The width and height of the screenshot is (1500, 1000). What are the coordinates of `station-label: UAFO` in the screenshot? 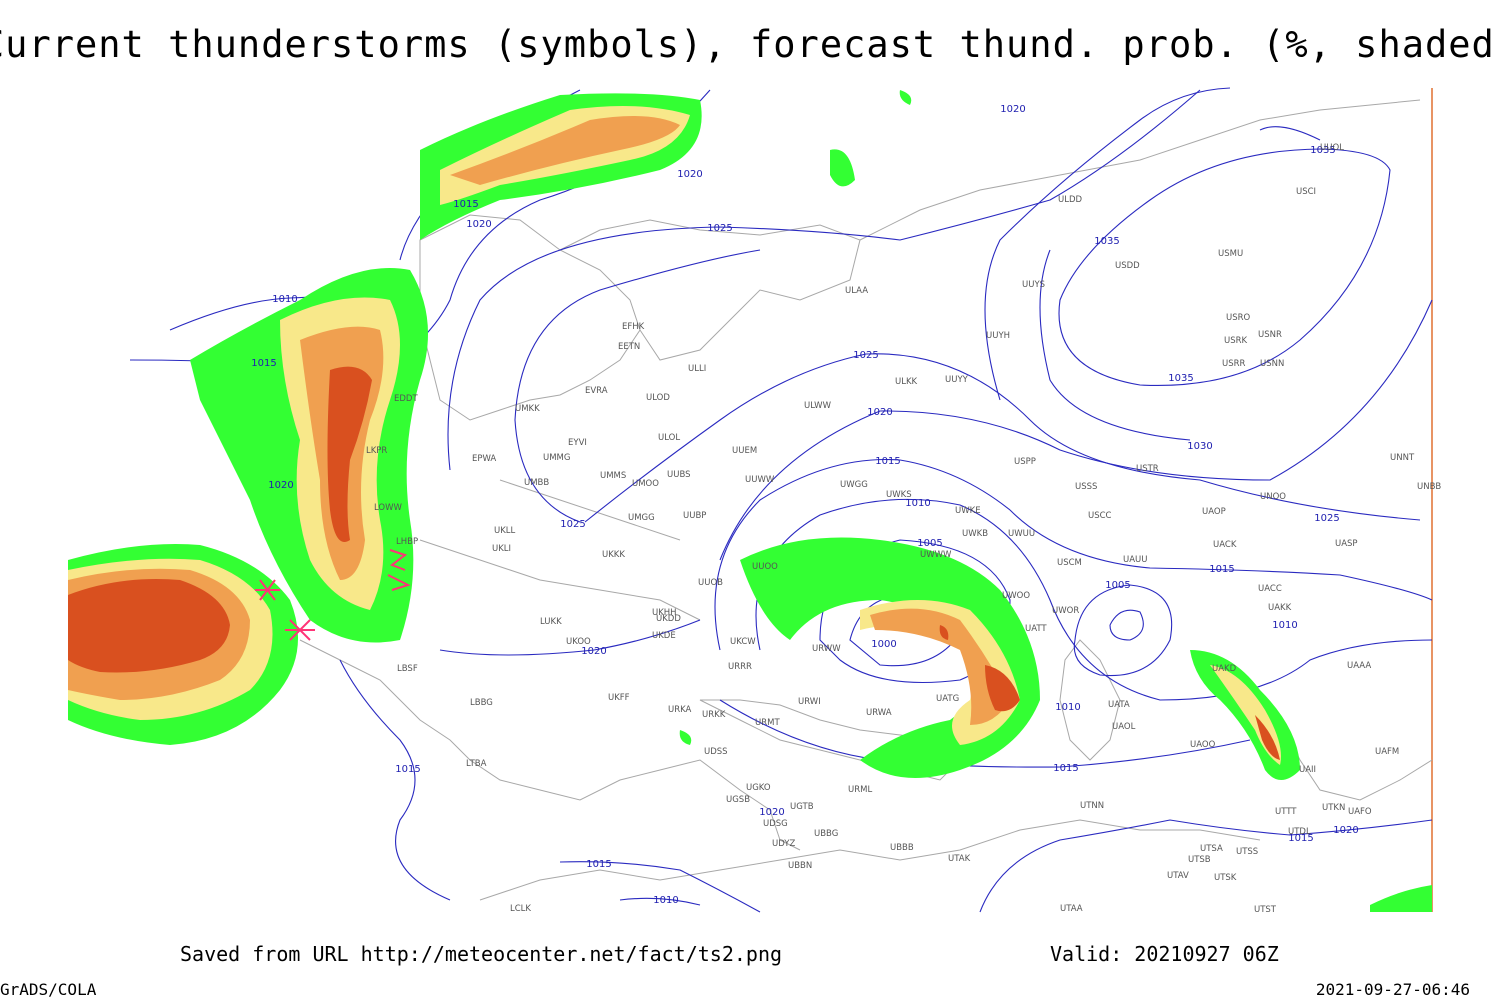 It's located at (1360, 812).